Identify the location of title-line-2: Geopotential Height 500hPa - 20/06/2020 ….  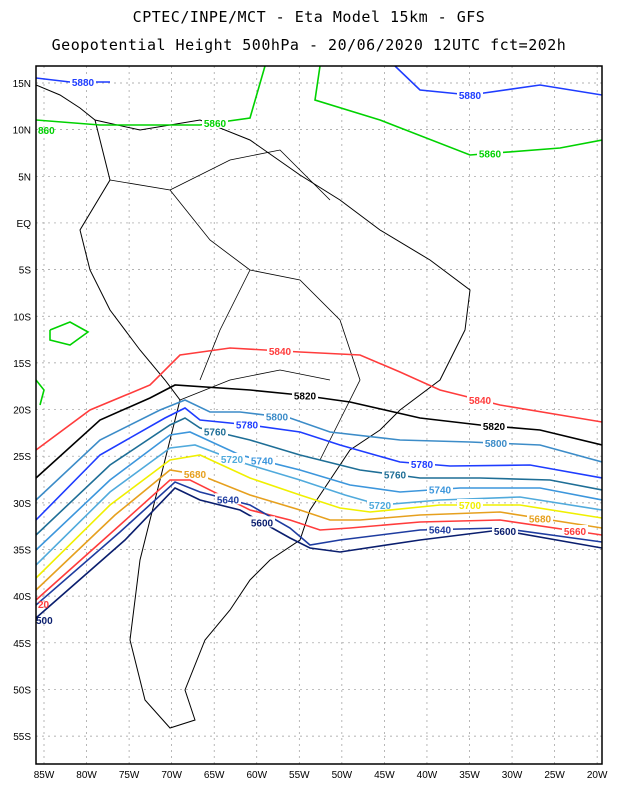
(309, 45).